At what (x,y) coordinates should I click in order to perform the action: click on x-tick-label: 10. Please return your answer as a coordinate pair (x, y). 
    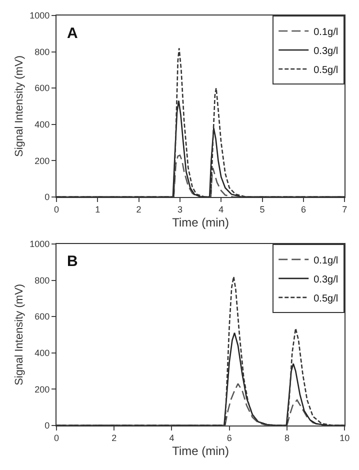
    Looking at the image, I should click on (345, 438).